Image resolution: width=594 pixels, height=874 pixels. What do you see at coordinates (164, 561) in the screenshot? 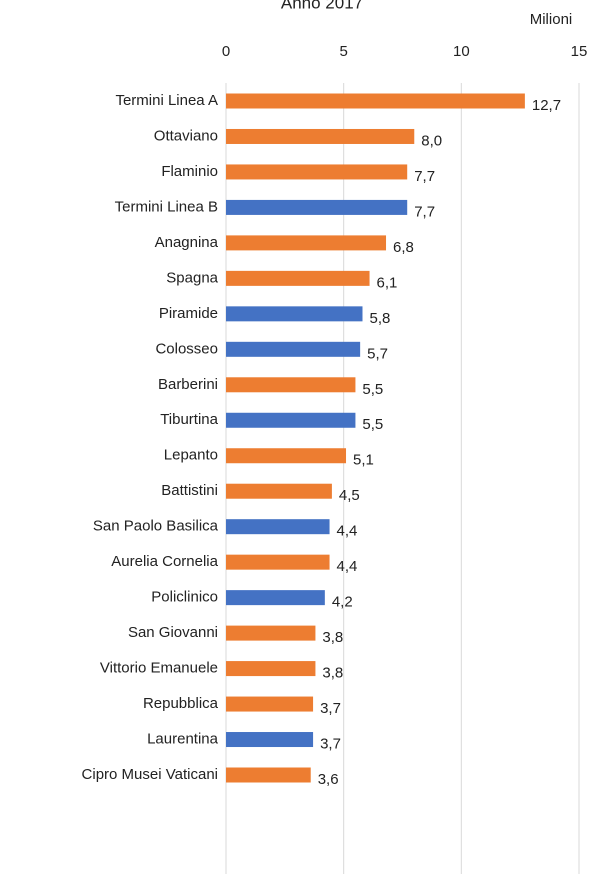
I see `y-tick-label: Aurelia Cornelia` at bounding box center [164, 561].